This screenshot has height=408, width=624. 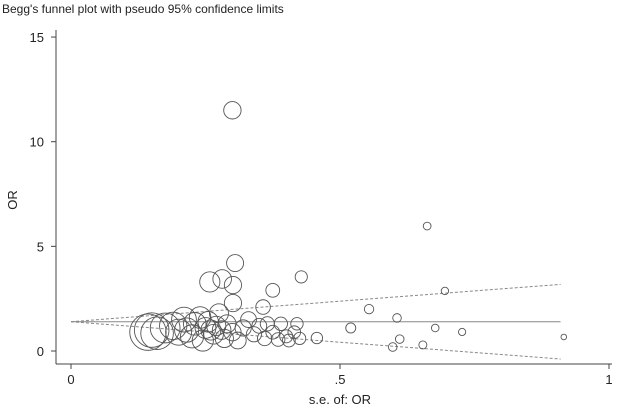 What do you see at coordinates (340, 399) in the screenshot?
I see `x-axis-label: s.e. of: OR` at bounding box center [340, 399].